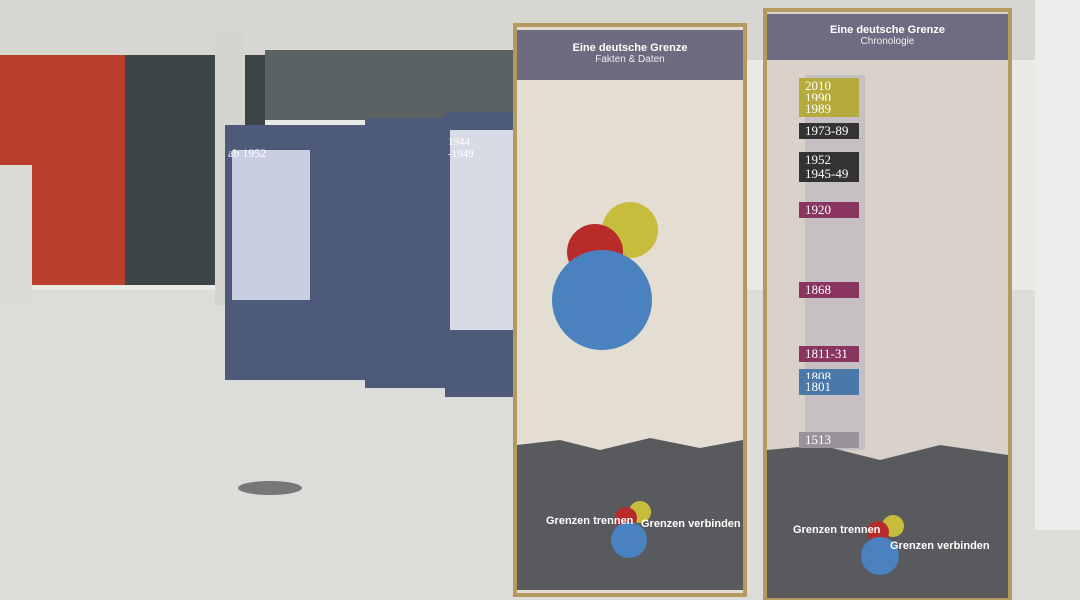 This screenshot has width=1080, height=600. Describe the element at coordinates (829, 131) in the screenshot. I see `timeline-year: 1973-89` at that location.